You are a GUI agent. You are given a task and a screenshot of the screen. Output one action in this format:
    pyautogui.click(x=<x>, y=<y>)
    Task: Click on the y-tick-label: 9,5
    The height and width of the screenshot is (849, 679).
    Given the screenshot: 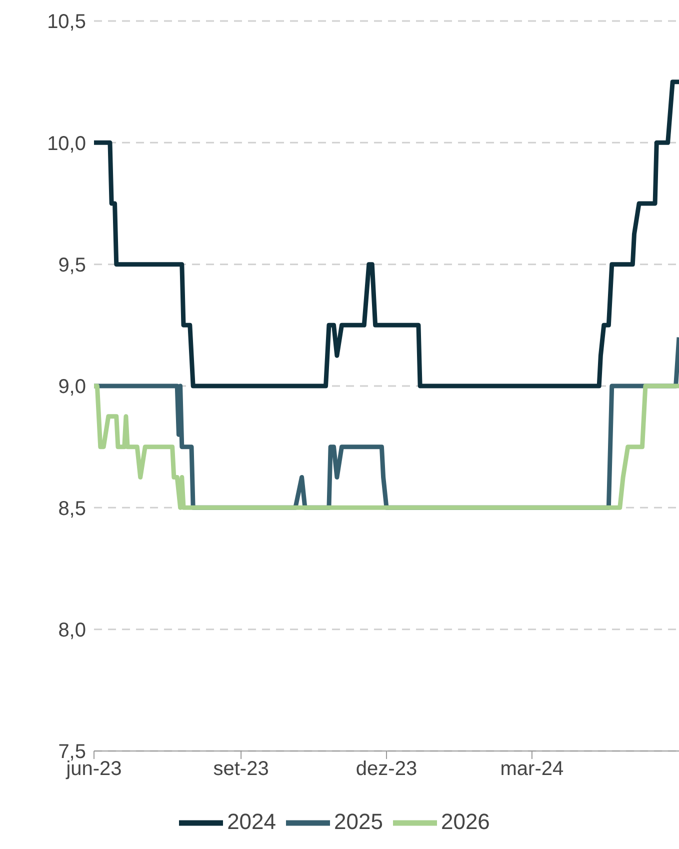 What is the action you would take?
    pyautogui.click(x=72, y=265)
    